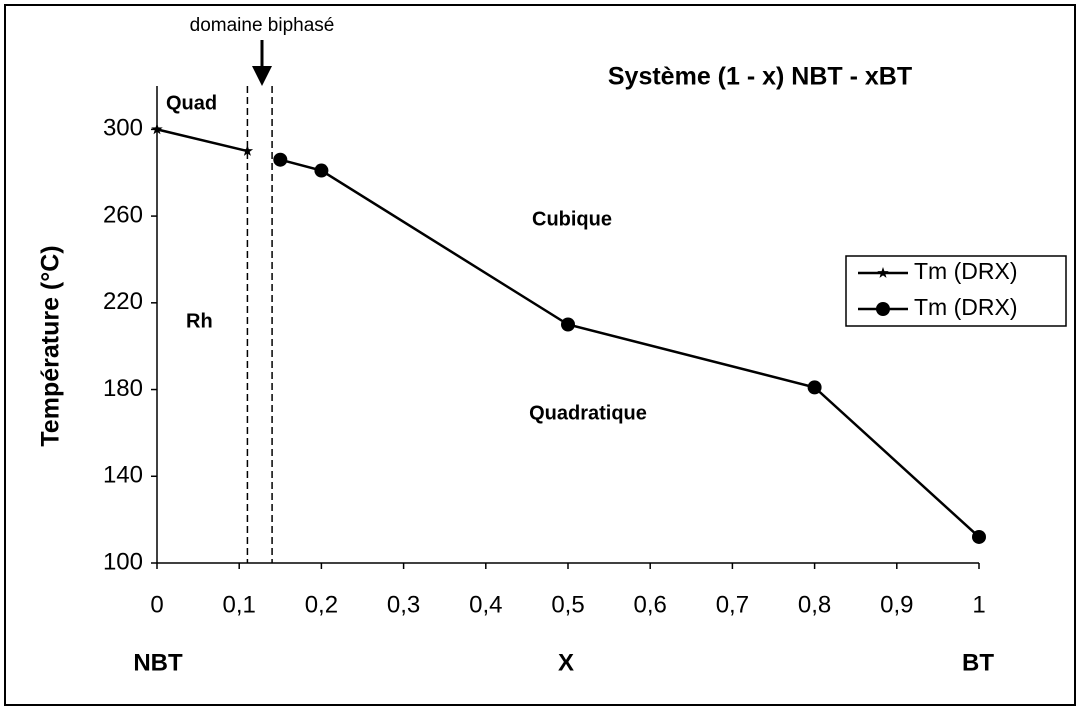  I want to click on annotation: Quadratique, so click(588, 413).